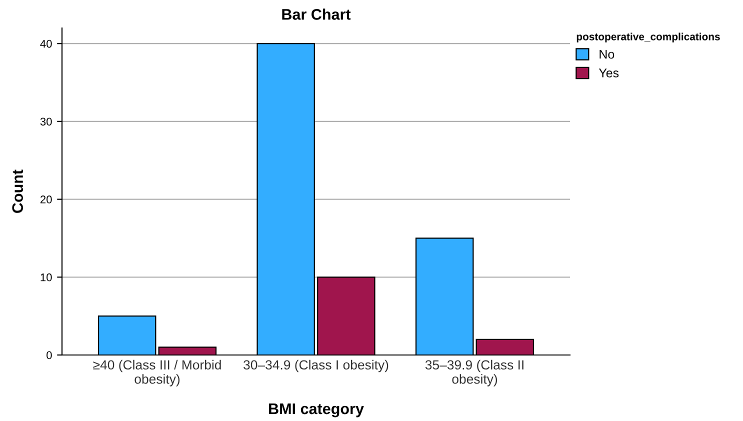 This screenshot has width=743, height=421. Describe the element at coordinates (18, 191) in the screenshot. I see `y-axis-title: Count` at that location.